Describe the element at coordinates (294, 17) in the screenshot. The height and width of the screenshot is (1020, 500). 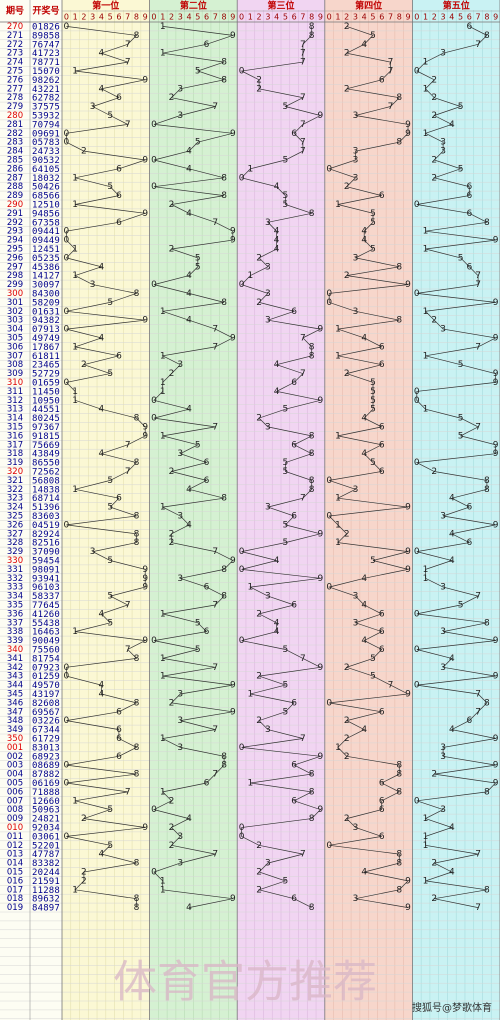
I see `digit-header: 6` at that location.